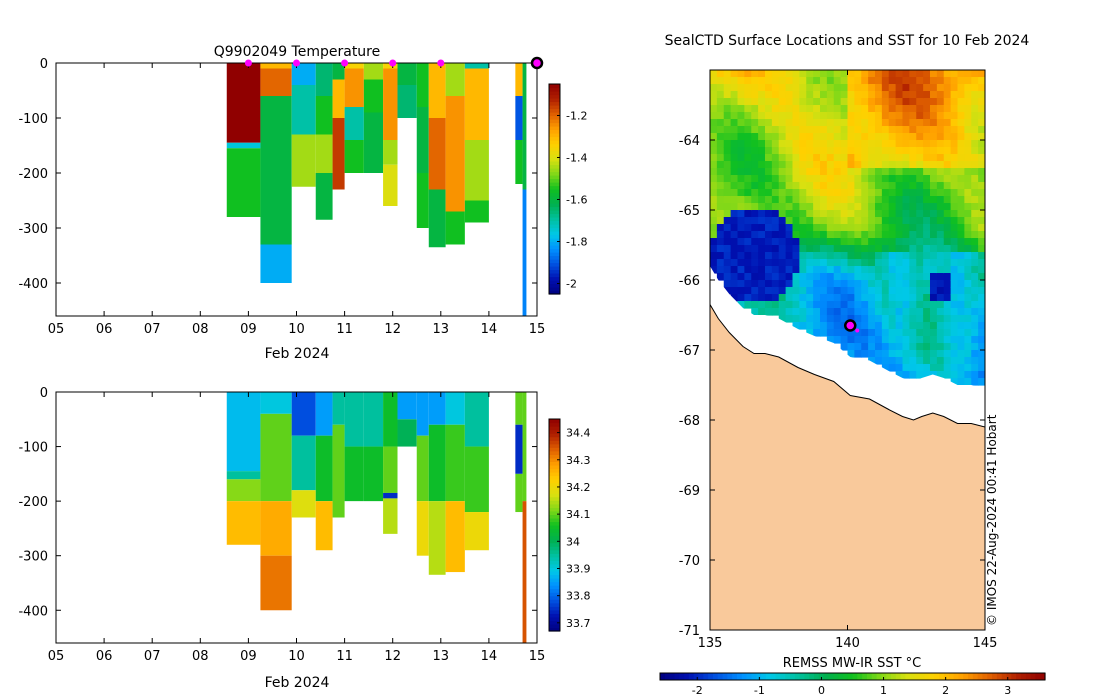 This screenshot has width=1100, height=700. What do you see at coordinates (104, 656) in the screenshot?
I see `x-tick-label: 06` at bounding box center [104, 656].